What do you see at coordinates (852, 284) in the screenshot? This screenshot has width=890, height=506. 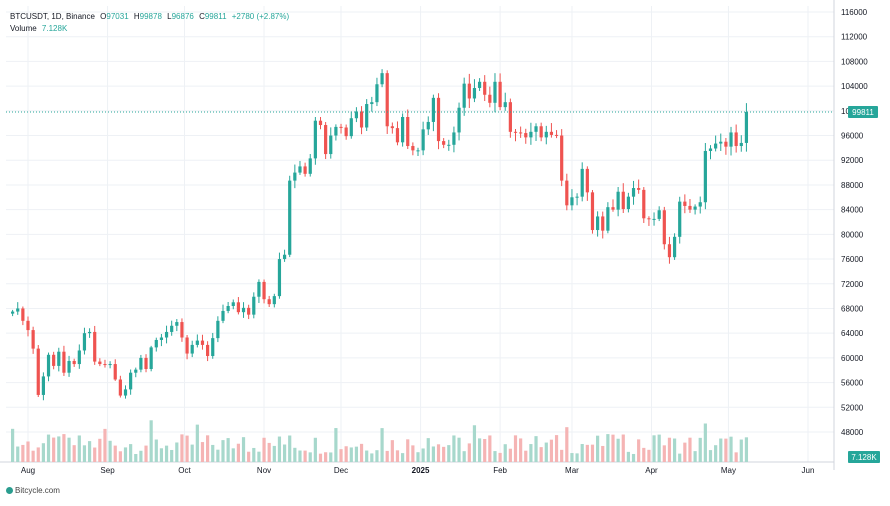 I see `price-tick-label: 72000` at bounding box center [852, 284].